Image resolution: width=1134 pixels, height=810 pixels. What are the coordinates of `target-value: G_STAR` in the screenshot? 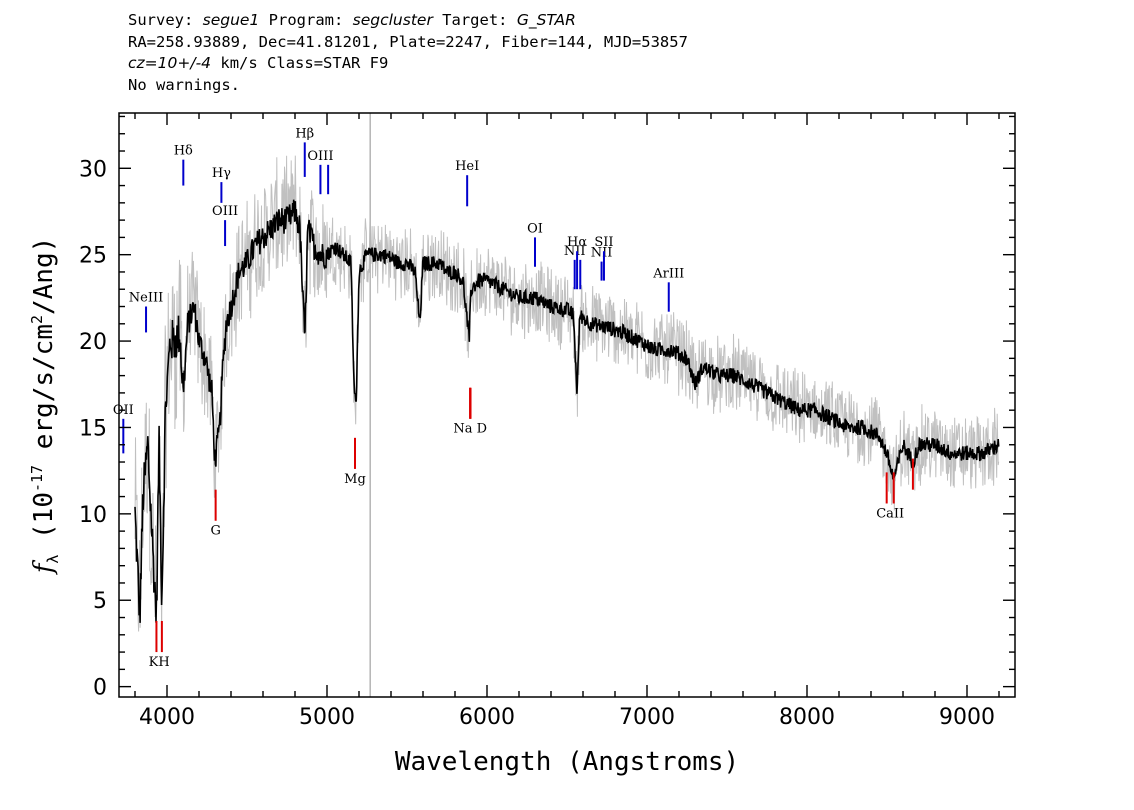 It's located at (546, 20).